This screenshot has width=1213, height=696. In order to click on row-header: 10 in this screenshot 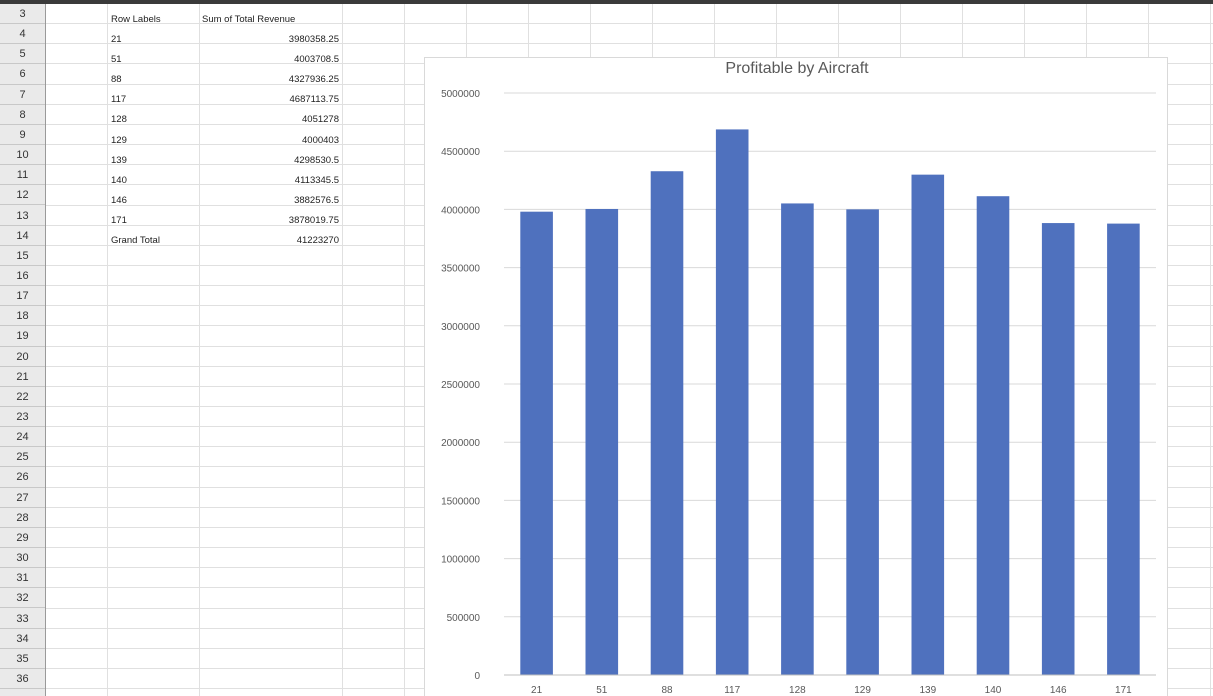, I will do `click(22, 155)`.